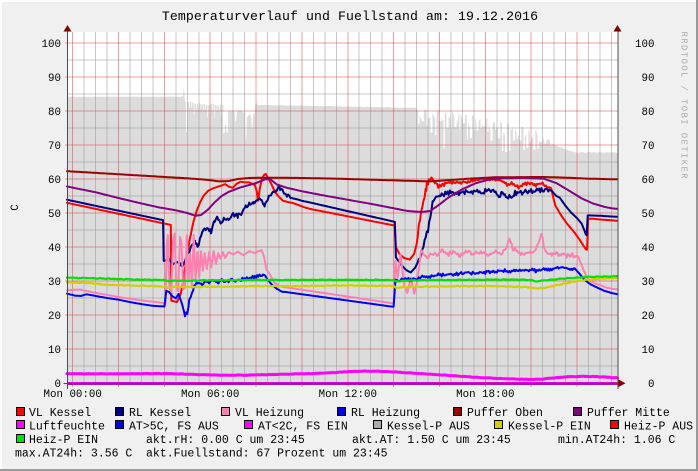  I want to click on svg-text: RL Heizung, so click(385, 413).